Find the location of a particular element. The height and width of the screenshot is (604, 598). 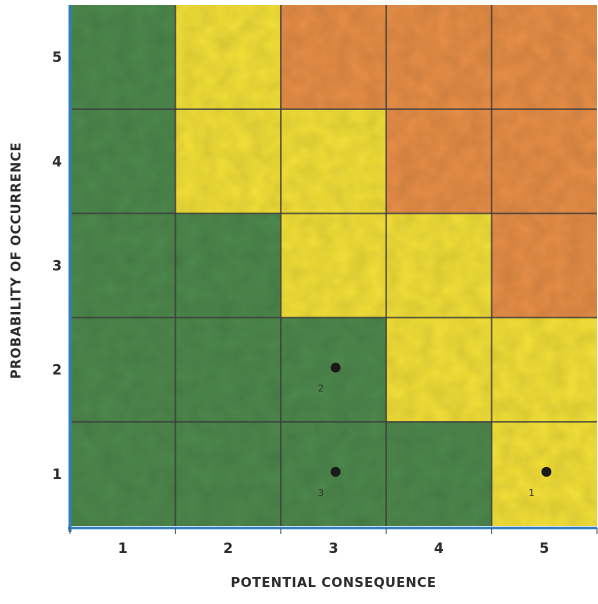

y-tick-label: 3 is located at coordinates (57, 267).